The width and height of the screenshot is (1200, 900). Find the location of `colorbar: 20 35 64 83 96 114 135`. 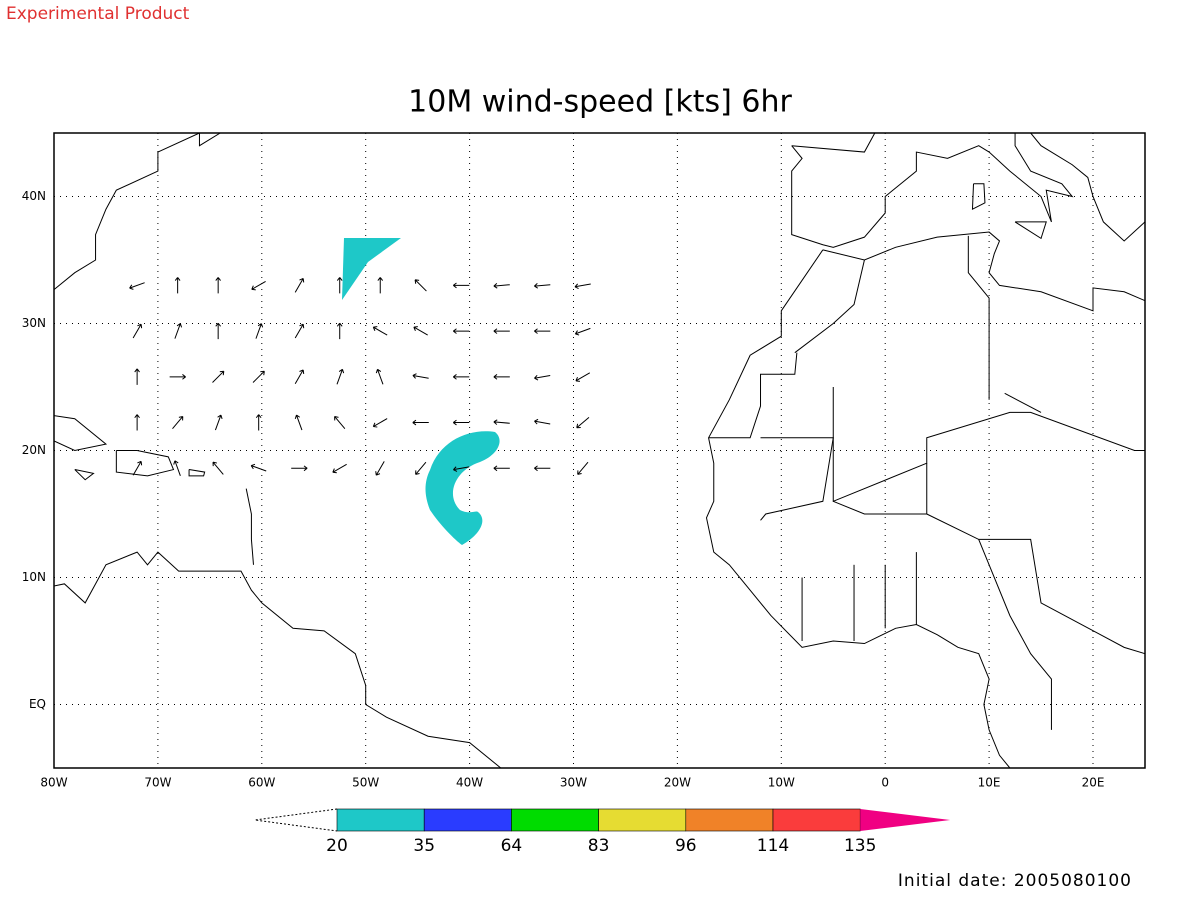

colorbar: 20 35 64 83 96 114 135 is located at coordinates (602, 832).